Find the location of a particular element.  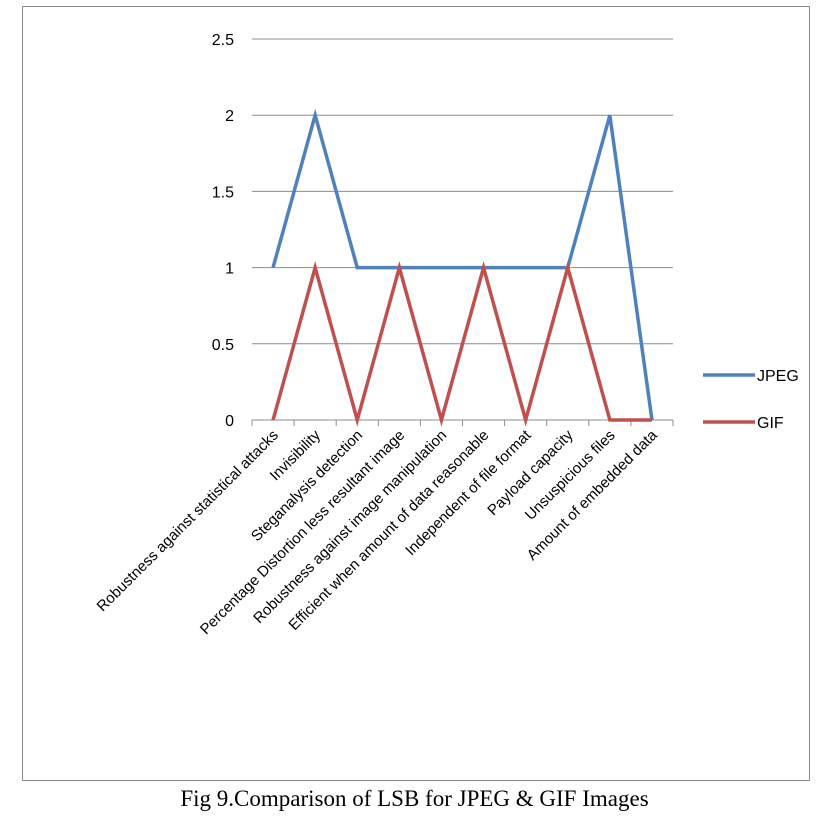

y-tick-label: 1.5 is located at coordinates (223, 192).